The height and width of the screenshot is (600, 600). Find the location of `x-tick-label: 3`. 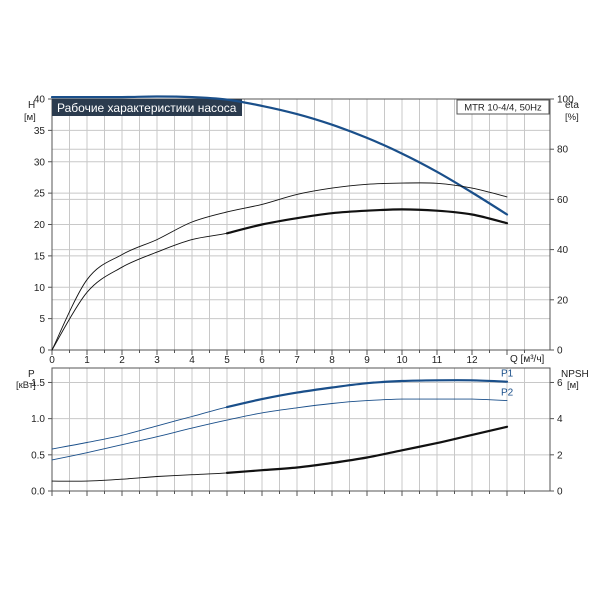

x-tick-label: 3 is located at coordinates (157, 360).